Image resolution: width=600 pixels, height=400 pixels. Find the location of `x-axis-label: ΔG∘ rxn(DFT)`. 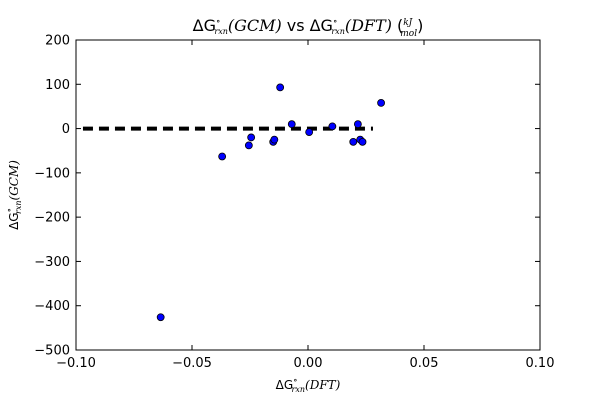

x-axis-label: ΔG∘ rxn(DFT) is located at coordinates (308, 385).